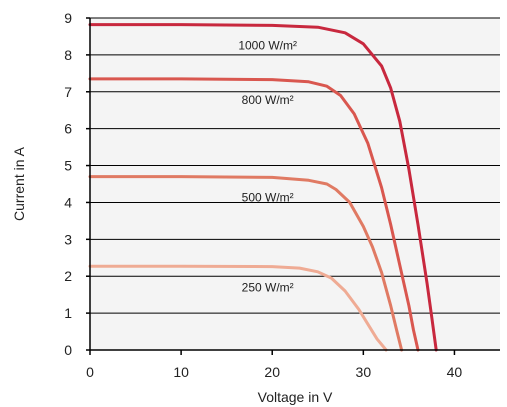 This screenshot has height=407, width=507. What do you see at coordinates (267, 167) in the screenshot?
I see `series-labels: 1000 W/m² 800 W/m² 500 W/m² 250 W/m²` at bounding box center [267, 167].